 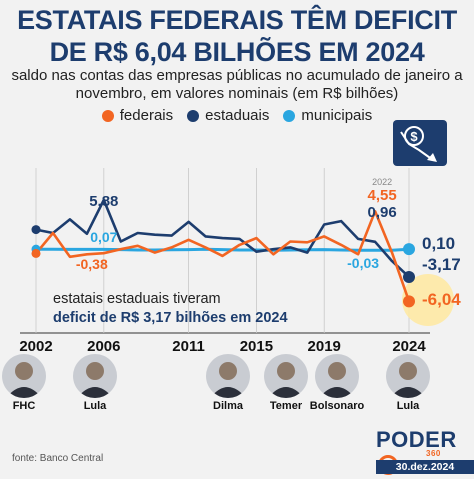 What do you see at coordinates (36, 253) in the screenshot?
I see `point-federais-2002` at bounding box center [36, 253].